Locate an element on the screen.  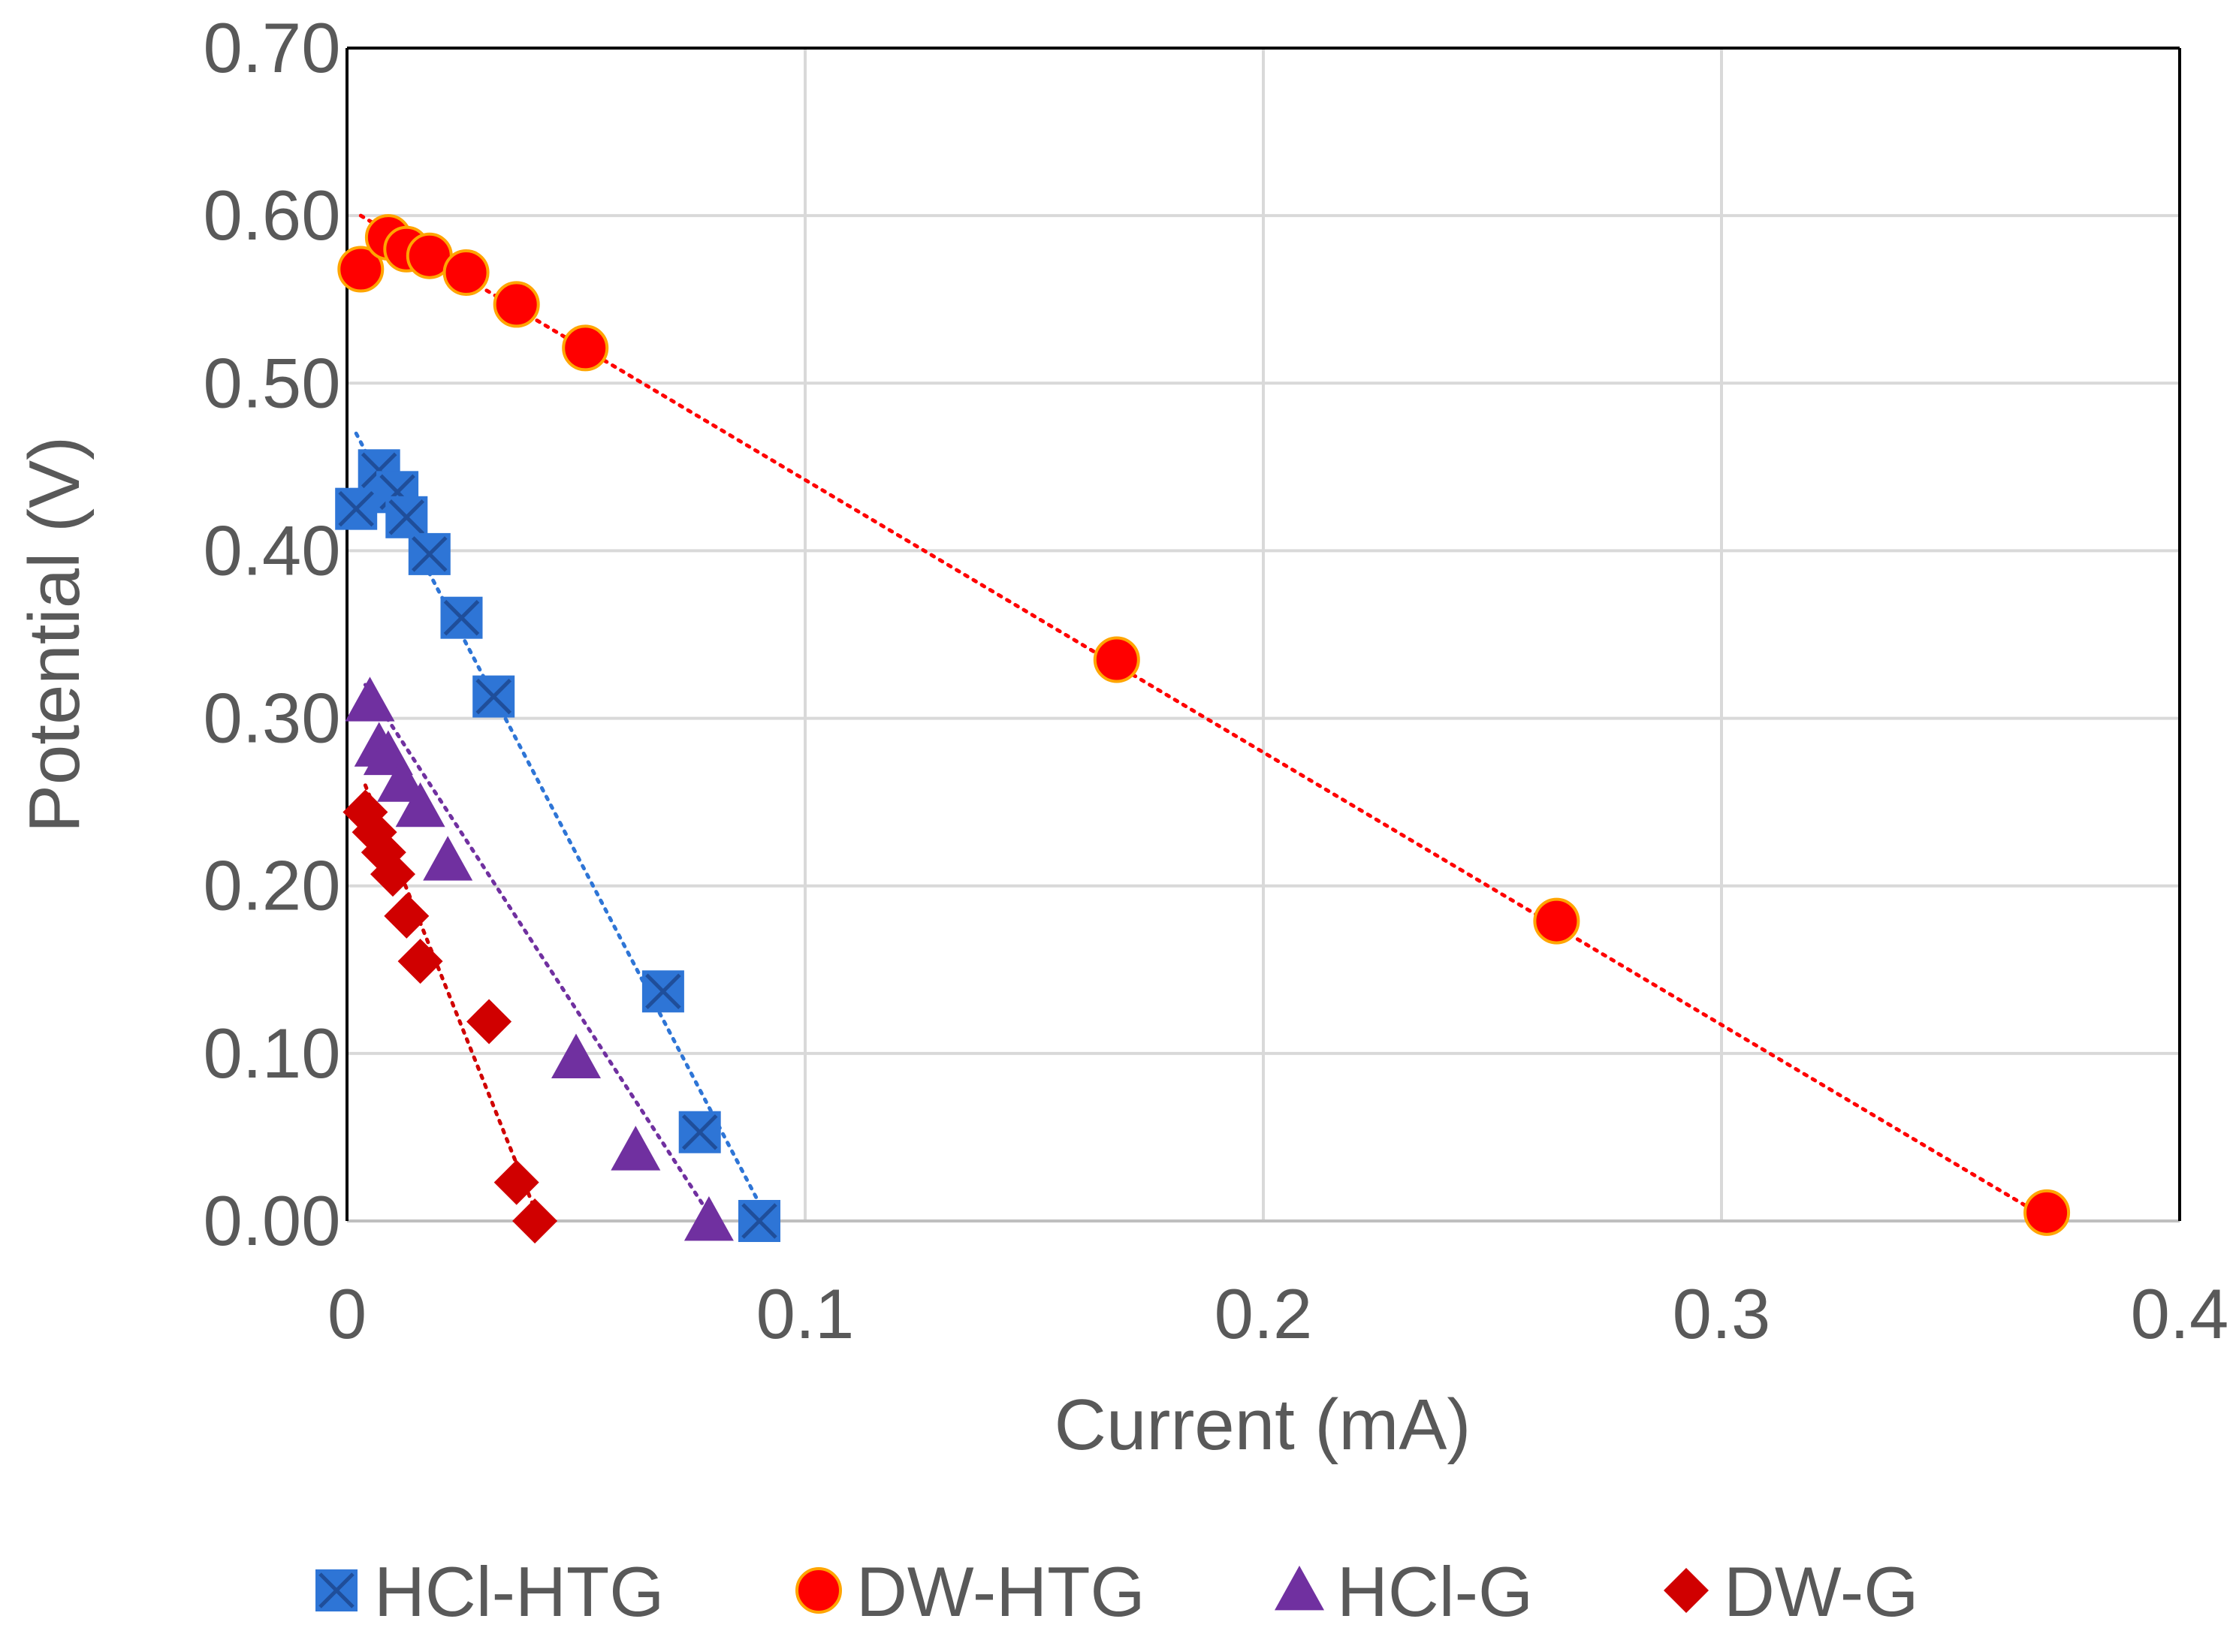
legend-item-hcl-g: HCl-G is located at coordinates (1404, 1591).